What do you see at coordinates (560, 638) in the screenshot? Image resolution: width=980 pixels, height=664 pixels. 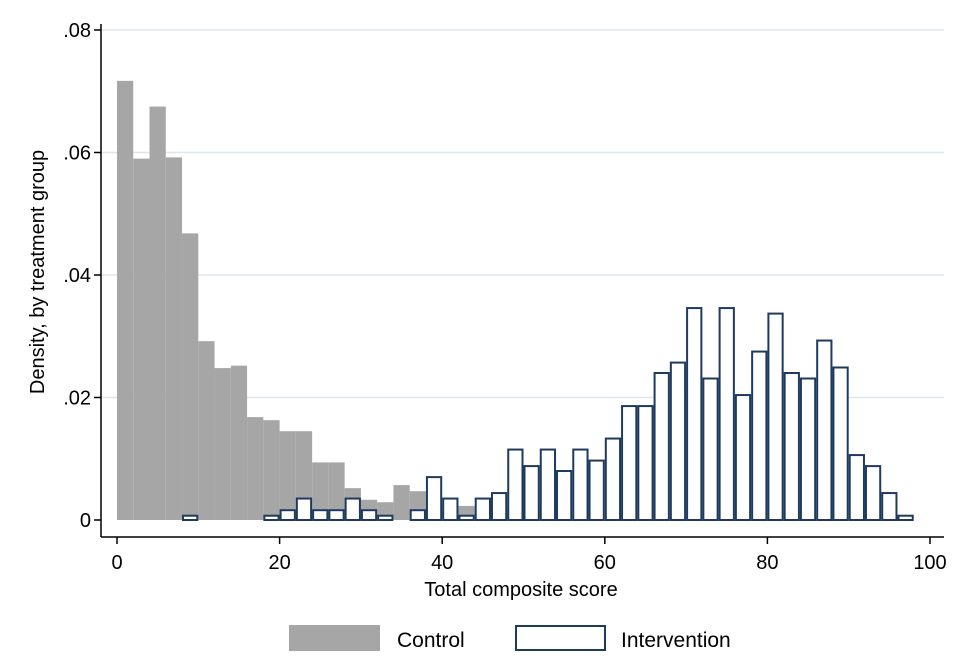 I see `legend-swatch-intervention` at bounding box center [560, 638].